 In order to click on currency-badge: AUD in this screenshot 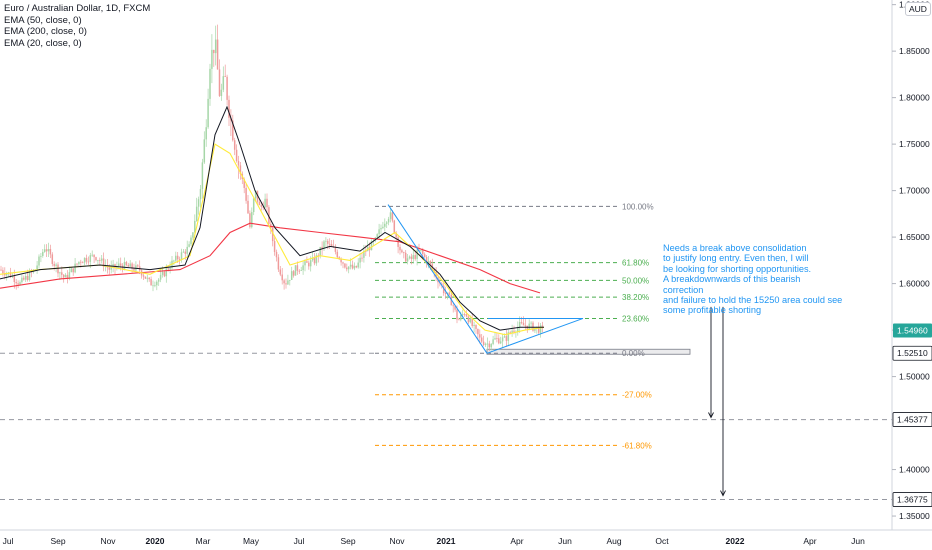, I will do `click(918, 9)`.